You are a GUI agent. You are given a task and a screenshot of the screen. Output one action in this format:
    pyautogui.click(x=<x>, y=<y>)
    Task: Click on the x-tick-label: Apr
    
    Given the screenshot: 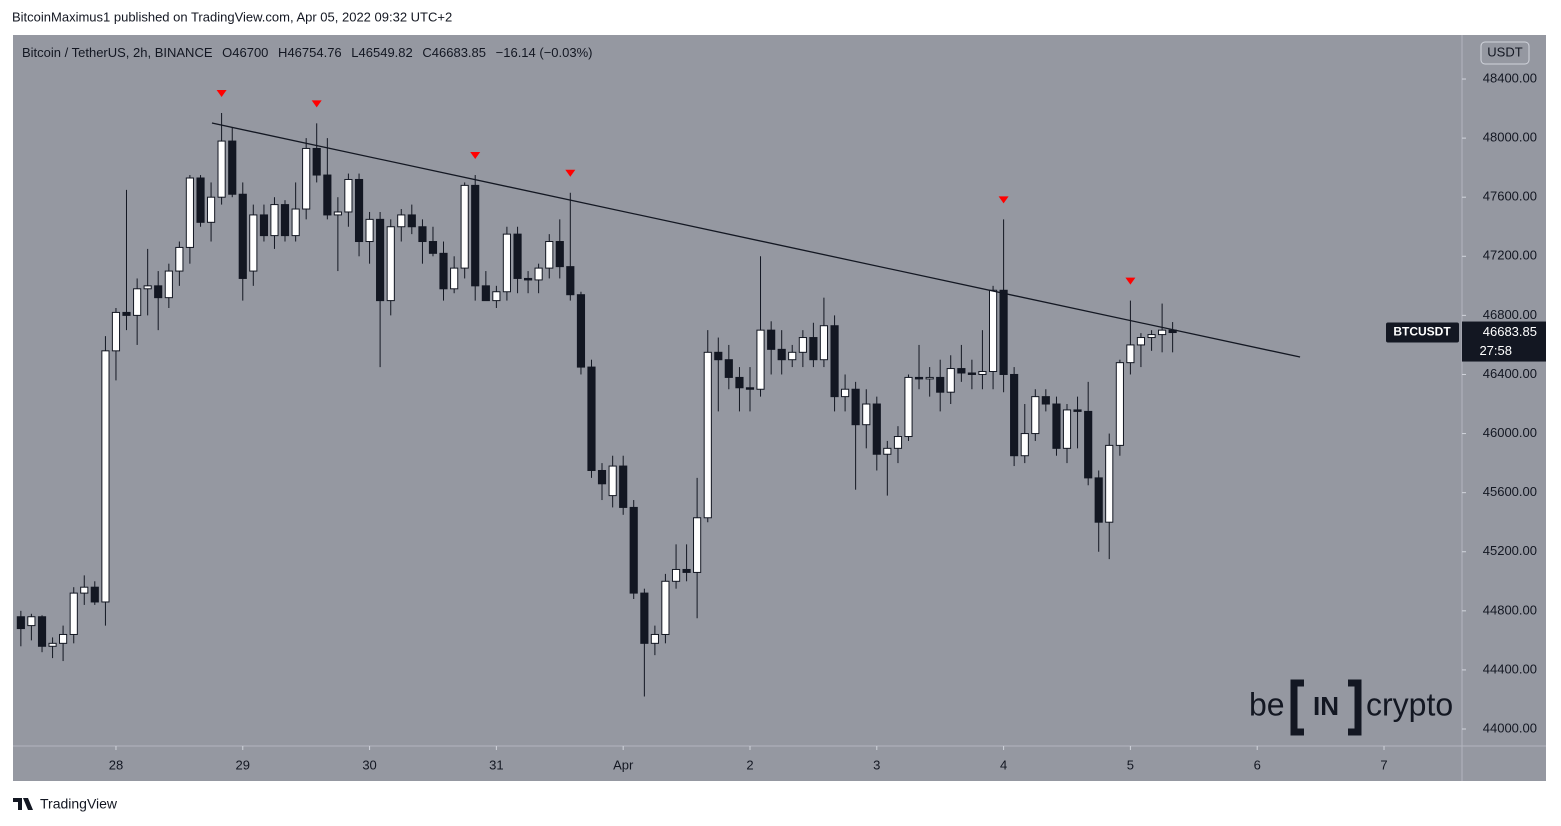 What is the action you would take?
    pyautogui.click(x=623, y=764)
    